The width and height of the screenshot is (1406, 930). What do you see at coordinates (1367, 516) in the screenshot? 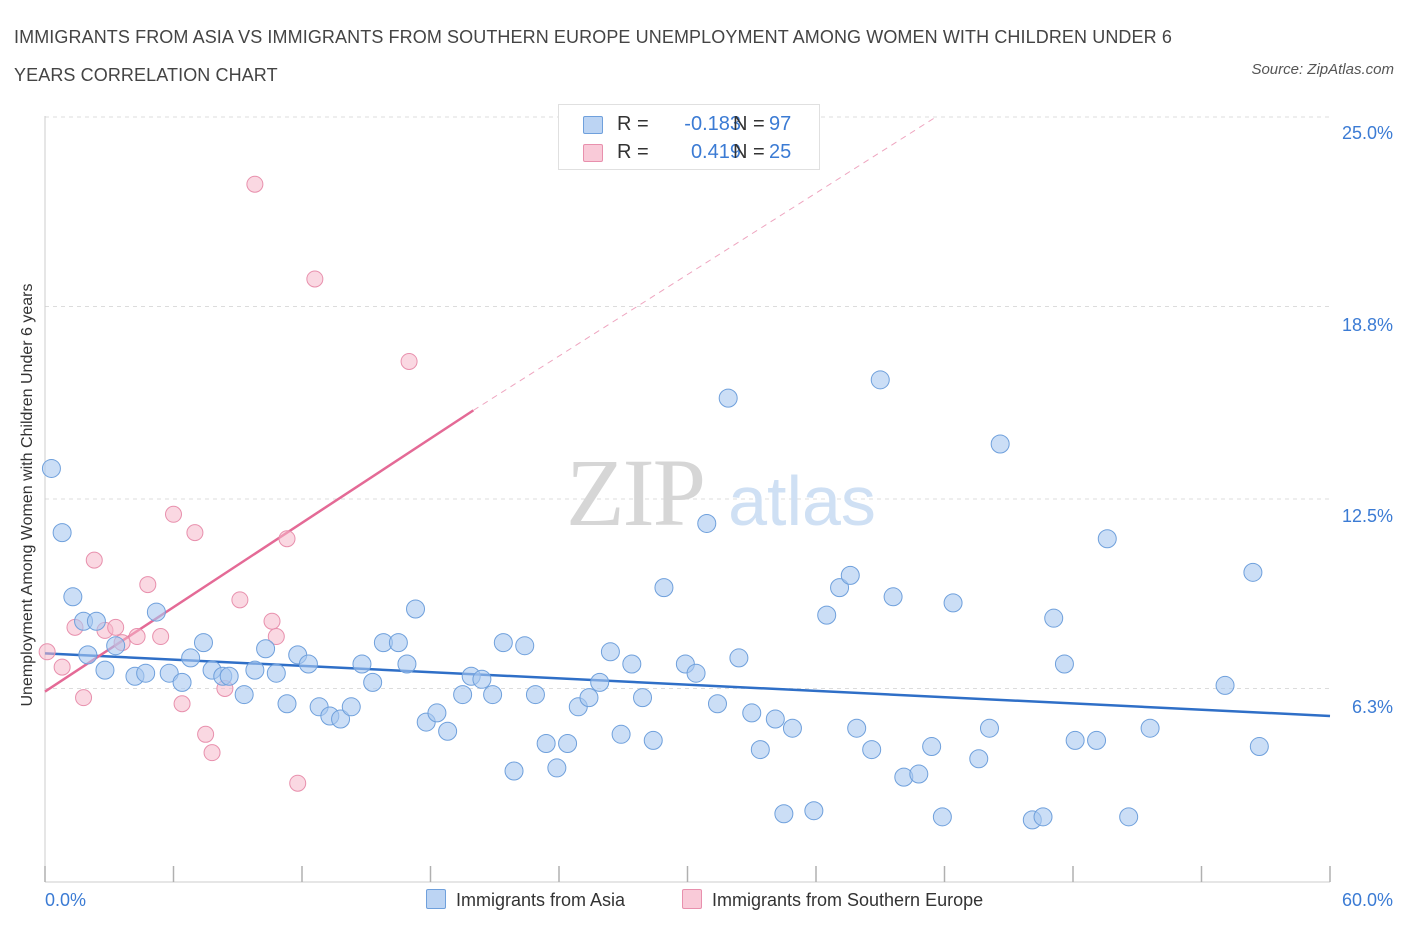
I see `y-tick-label: 12.5%` at bounding box center [1367, 516].